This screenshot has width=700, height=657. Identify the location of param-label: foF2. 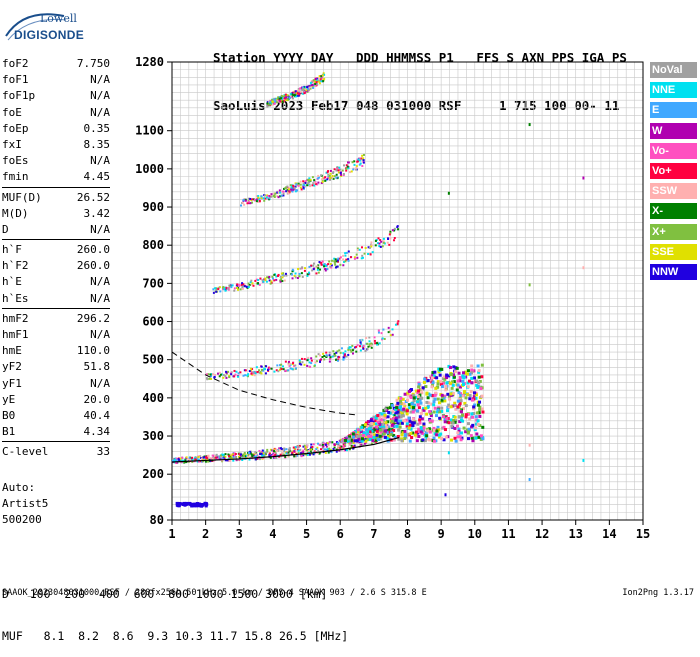
(15, 63).